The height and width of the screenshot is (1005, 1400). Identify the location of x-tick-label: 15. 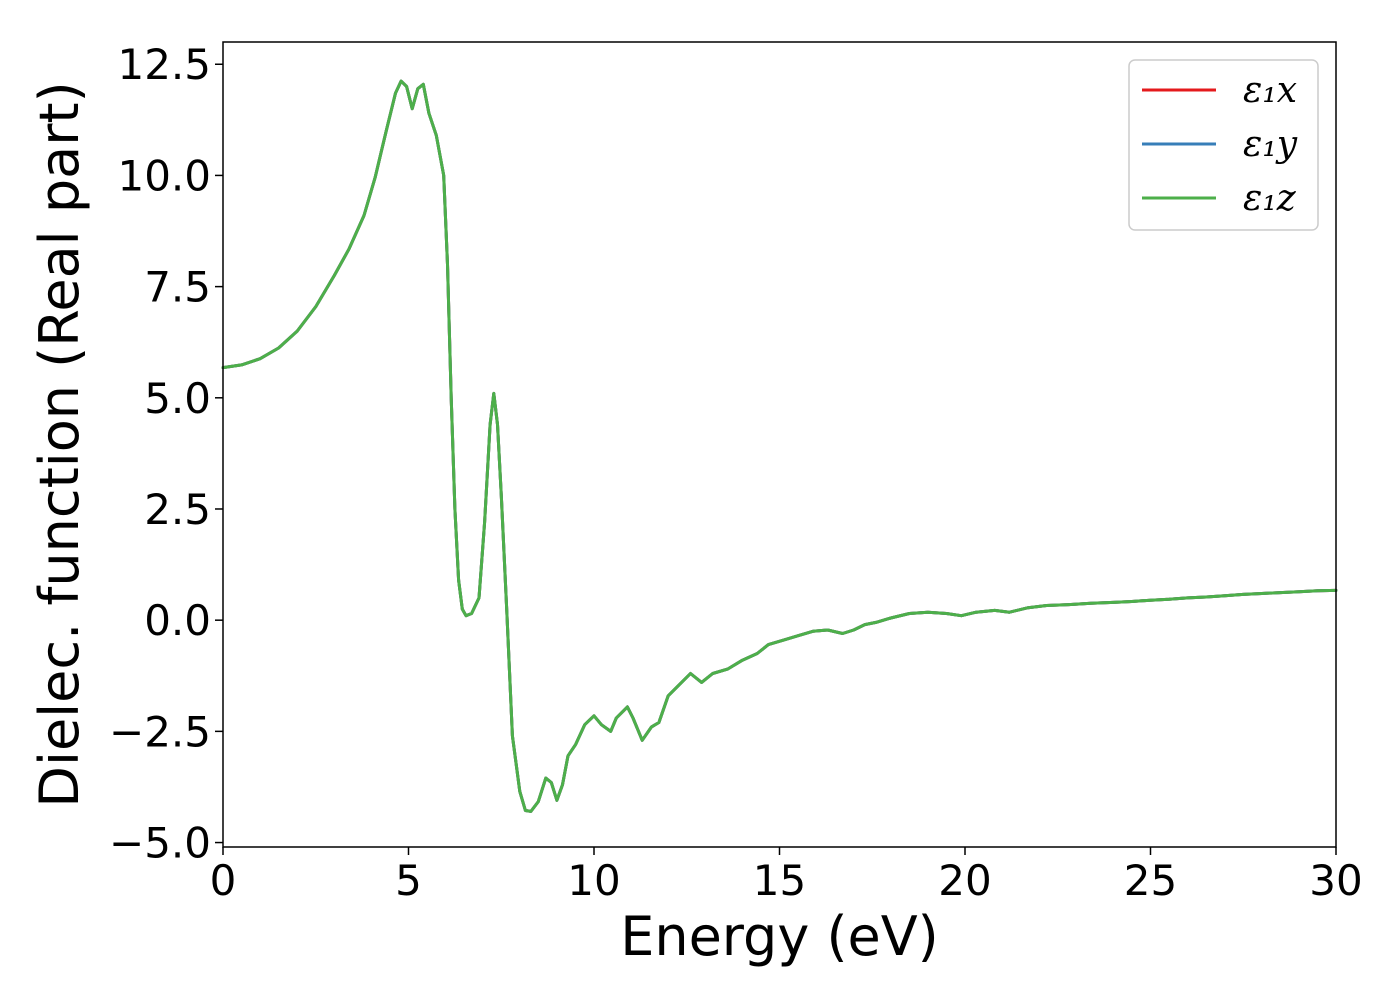
(779, 880).